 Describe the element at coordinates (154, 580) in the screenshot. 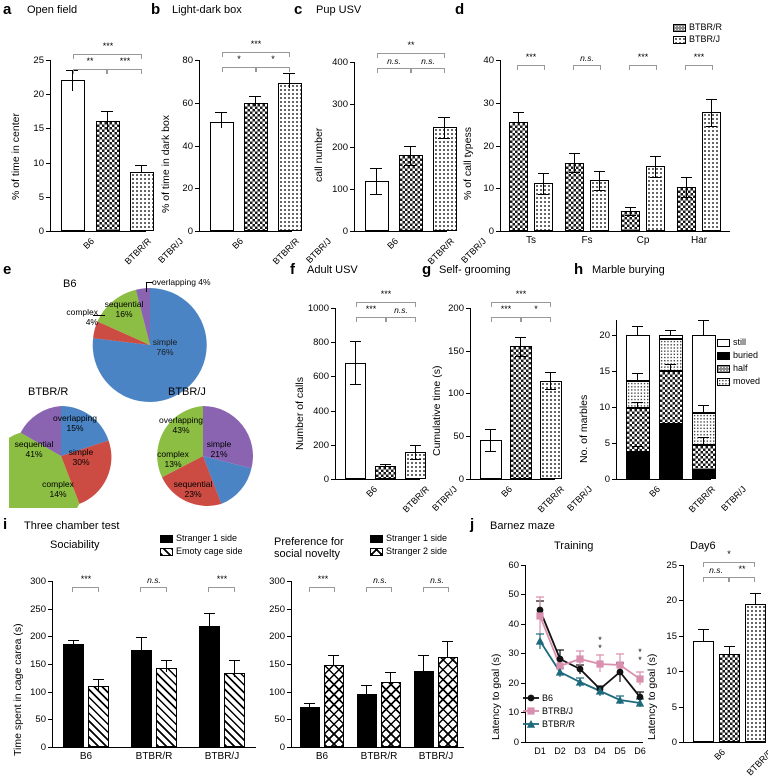

I see `sig-i-btbrr: n.s.` at that location.